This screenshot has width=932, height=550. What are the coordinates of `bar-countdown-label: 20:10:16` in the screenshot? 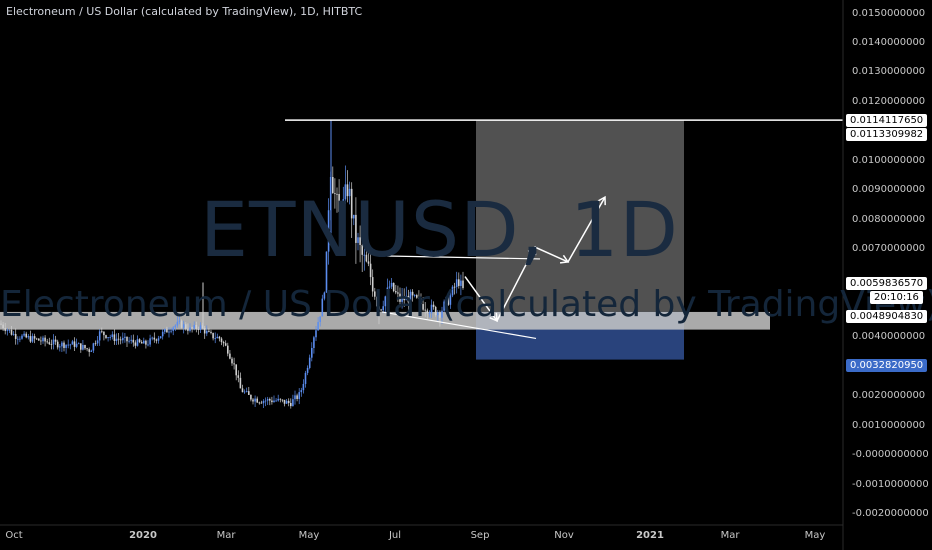 It's located at (896, 297).